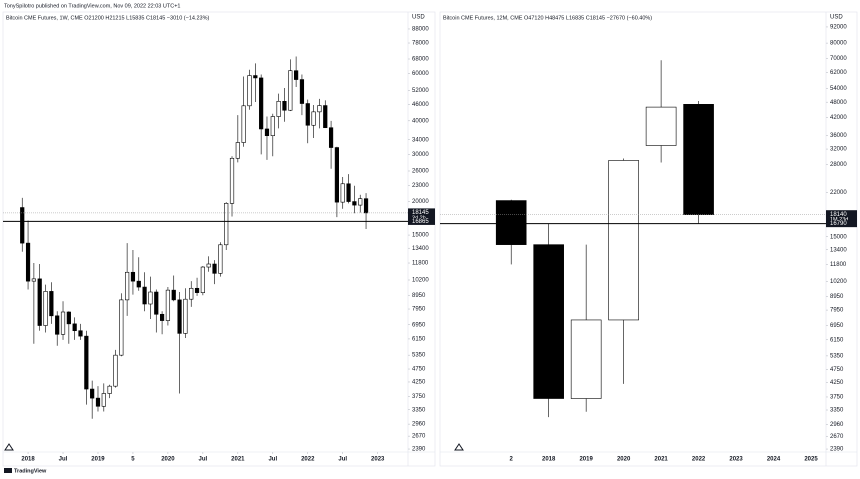  What do you see at coordinates (838, 89) in the screenshot?
I see `y-tick-label: 54000` at bounding box center [838, 89].